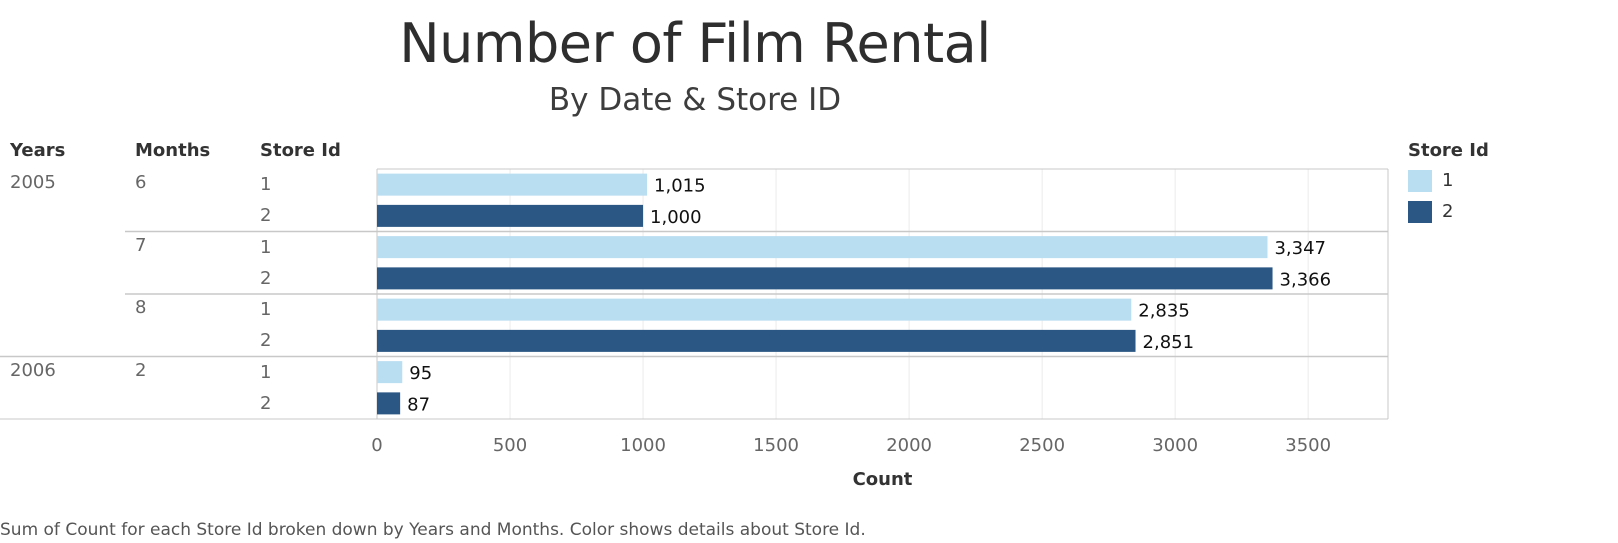 This screenshot has height=543, width=1618. What do you see at coordinates (1300, 248) in the screenshot?
I see `bar-value-label: 3,347` at bounding box center [1300, 248].